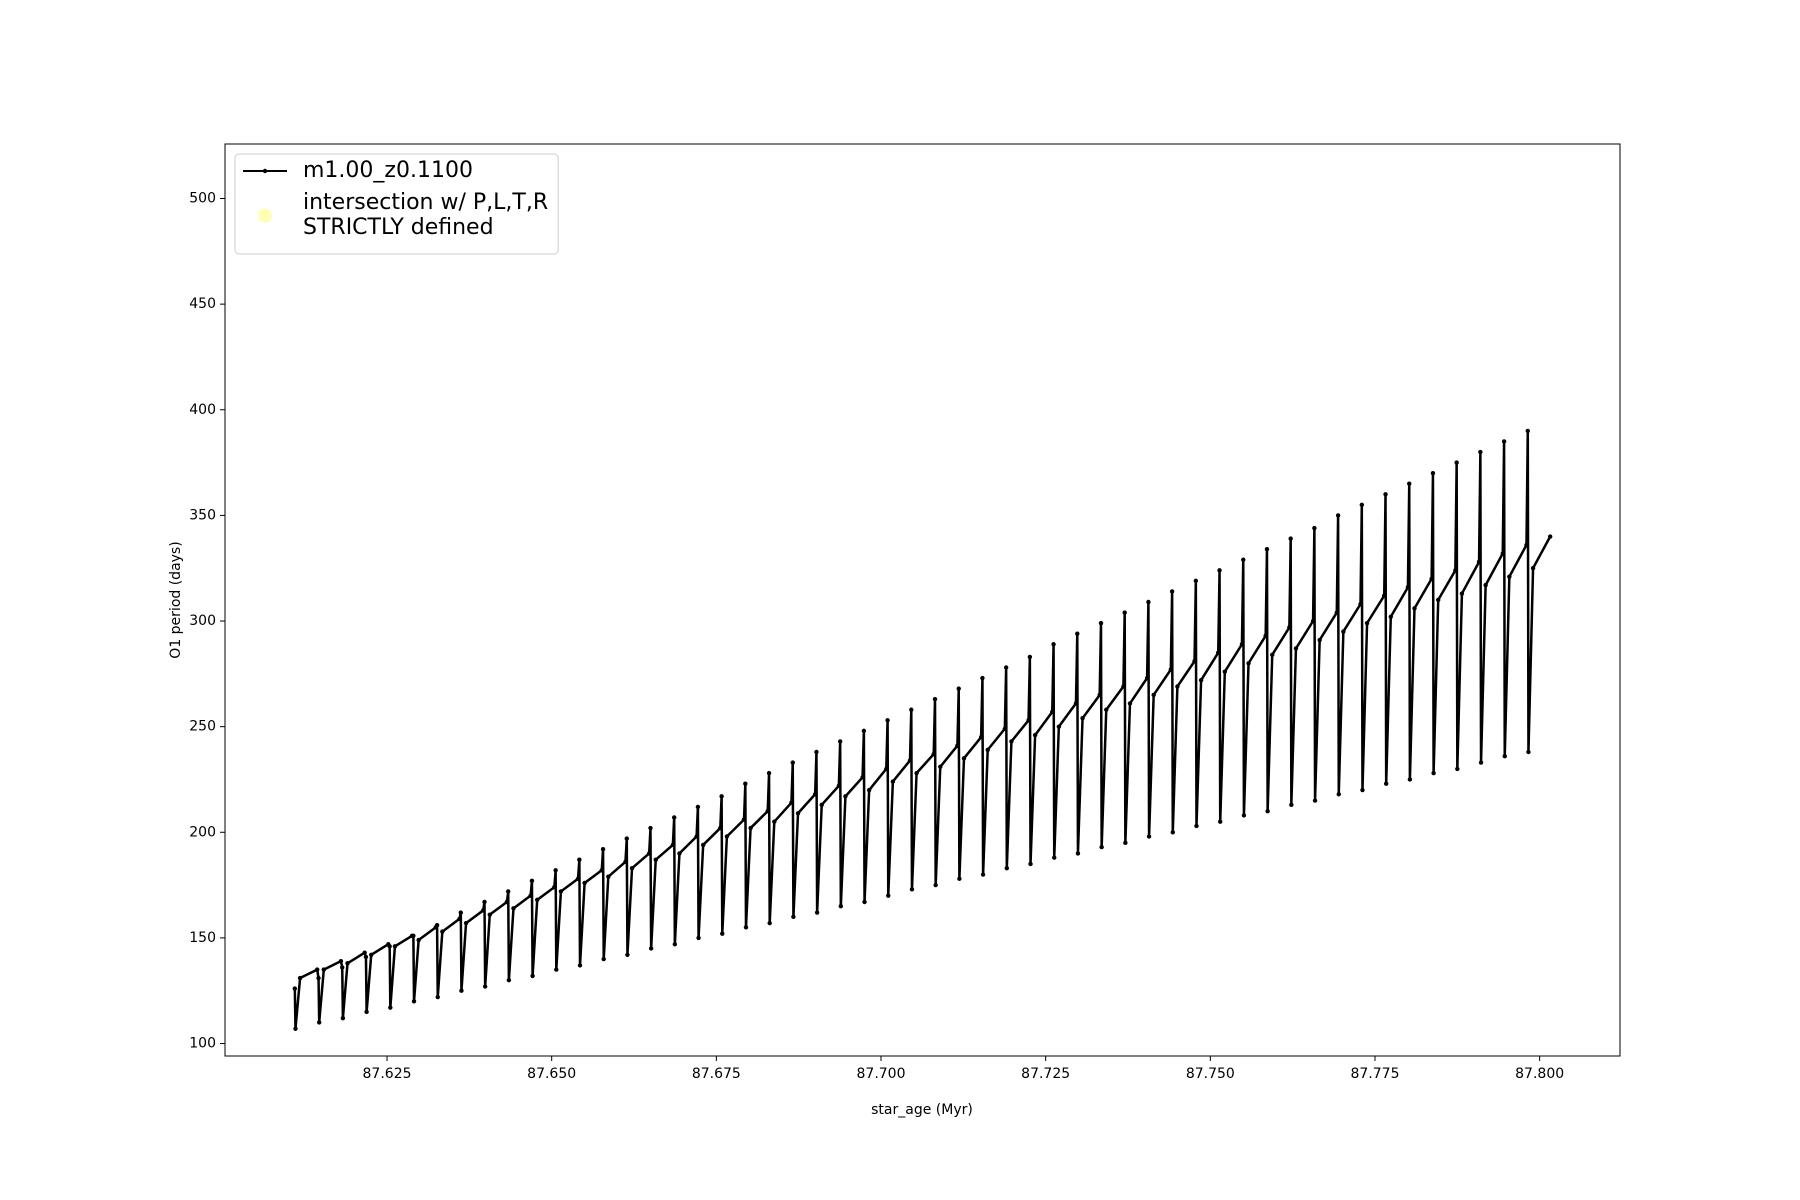  I want to click on y-tick-label: 200, so click(202, 832).